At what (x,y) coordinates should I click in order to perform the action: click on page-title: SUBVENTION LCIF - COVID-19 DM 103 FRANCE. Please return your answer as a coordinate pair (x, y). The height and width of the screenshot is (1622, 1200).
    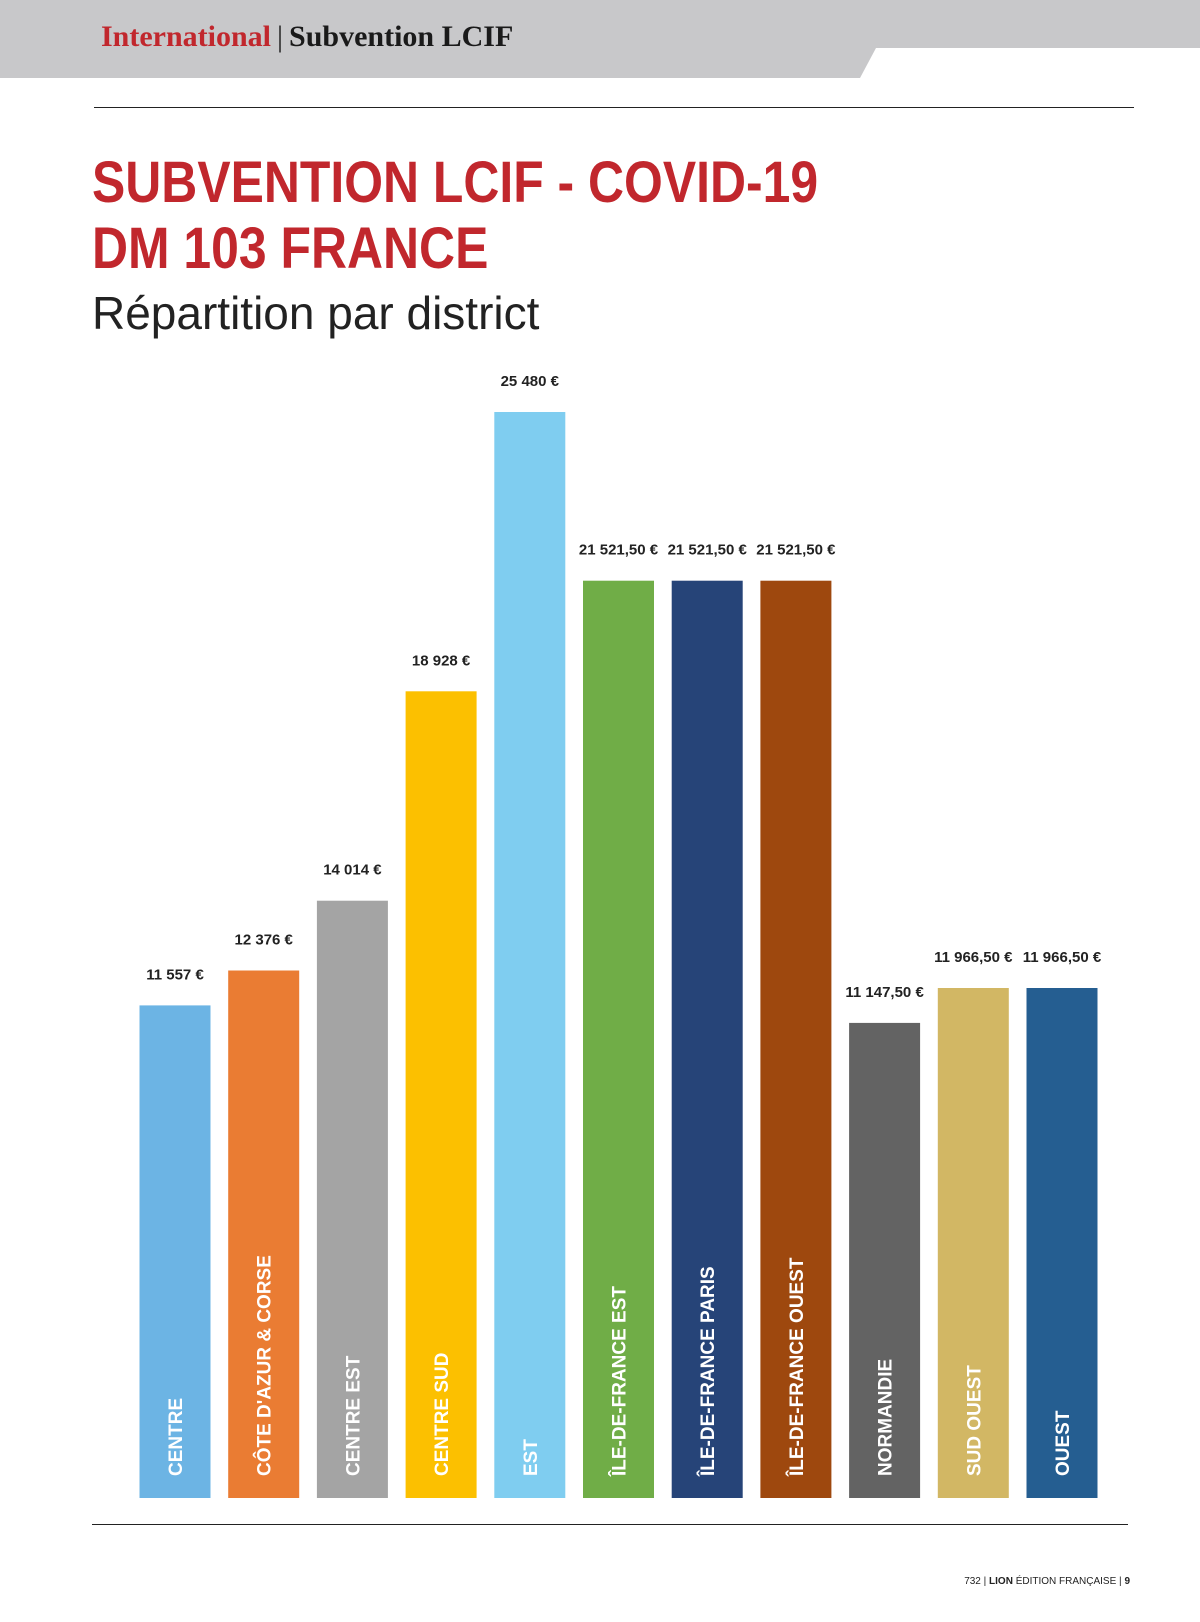
    Looking at the image, I should click on (455, 216).